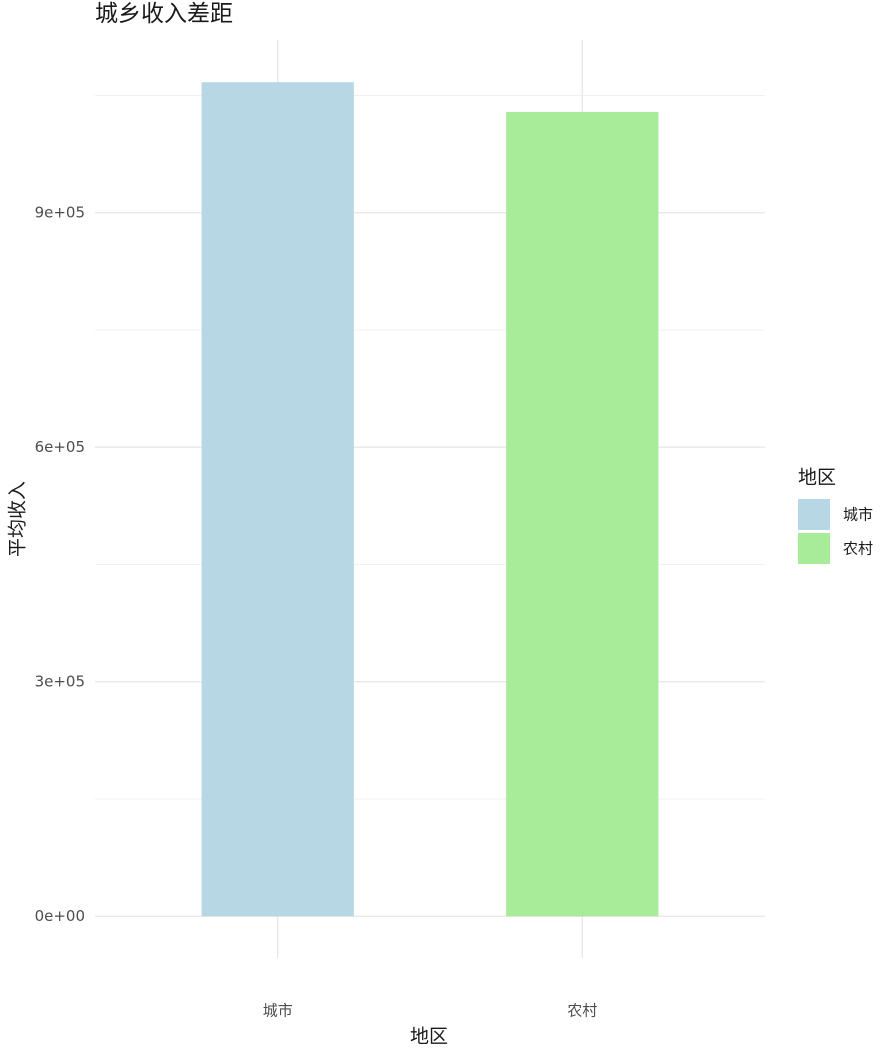 The height and width of the screenshot is (1058, 890). What do you see at coordinates (429, 1037) in the screenshot?
I see `x-axis-title: 地区` at bounding box center [429, 1037].